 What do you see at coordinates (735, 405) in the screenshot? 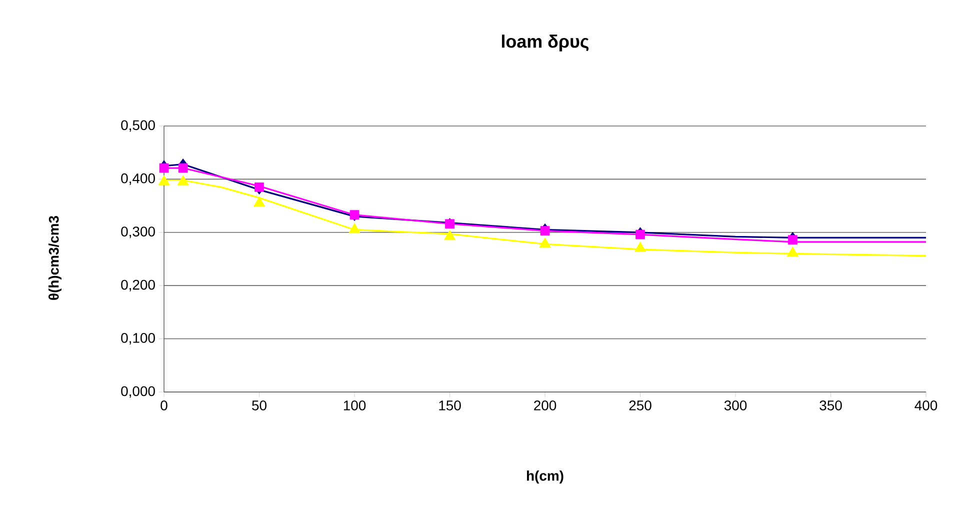
I see `x-tick-label: 300` at bounding box center [735, 405].